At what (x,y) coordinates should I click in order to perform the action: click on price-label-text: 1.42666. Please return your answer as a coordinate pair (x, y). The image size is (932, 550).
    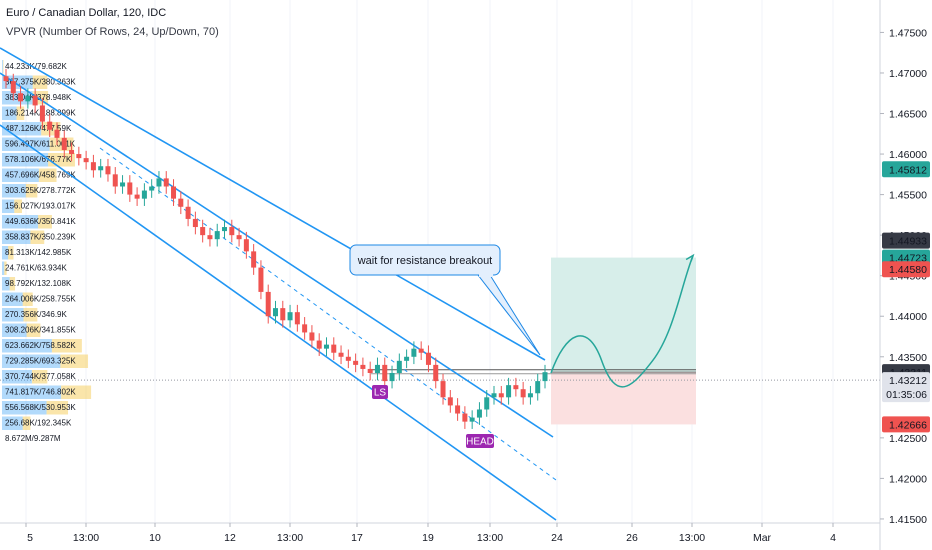
    Looking at the image, I should click on (908, 425).